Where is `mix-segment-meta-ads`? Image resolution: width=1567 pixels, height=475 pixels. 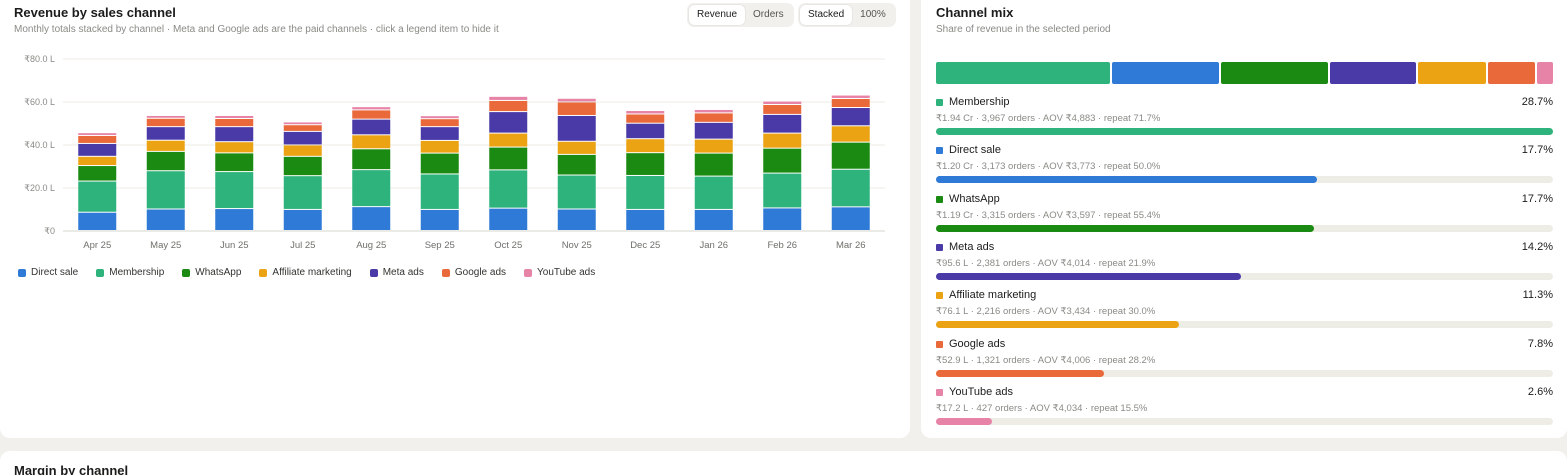 mix-segment-meta-ads is located at coordinates (1372, 73).